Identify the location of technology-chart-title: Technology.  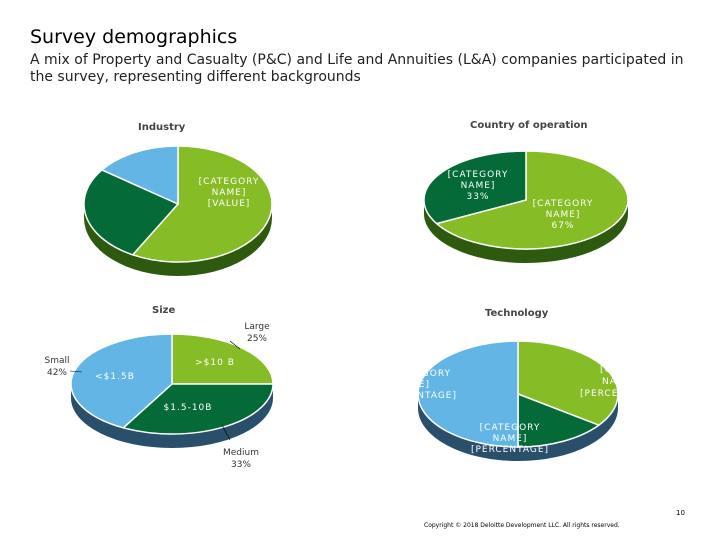
(517, 313).